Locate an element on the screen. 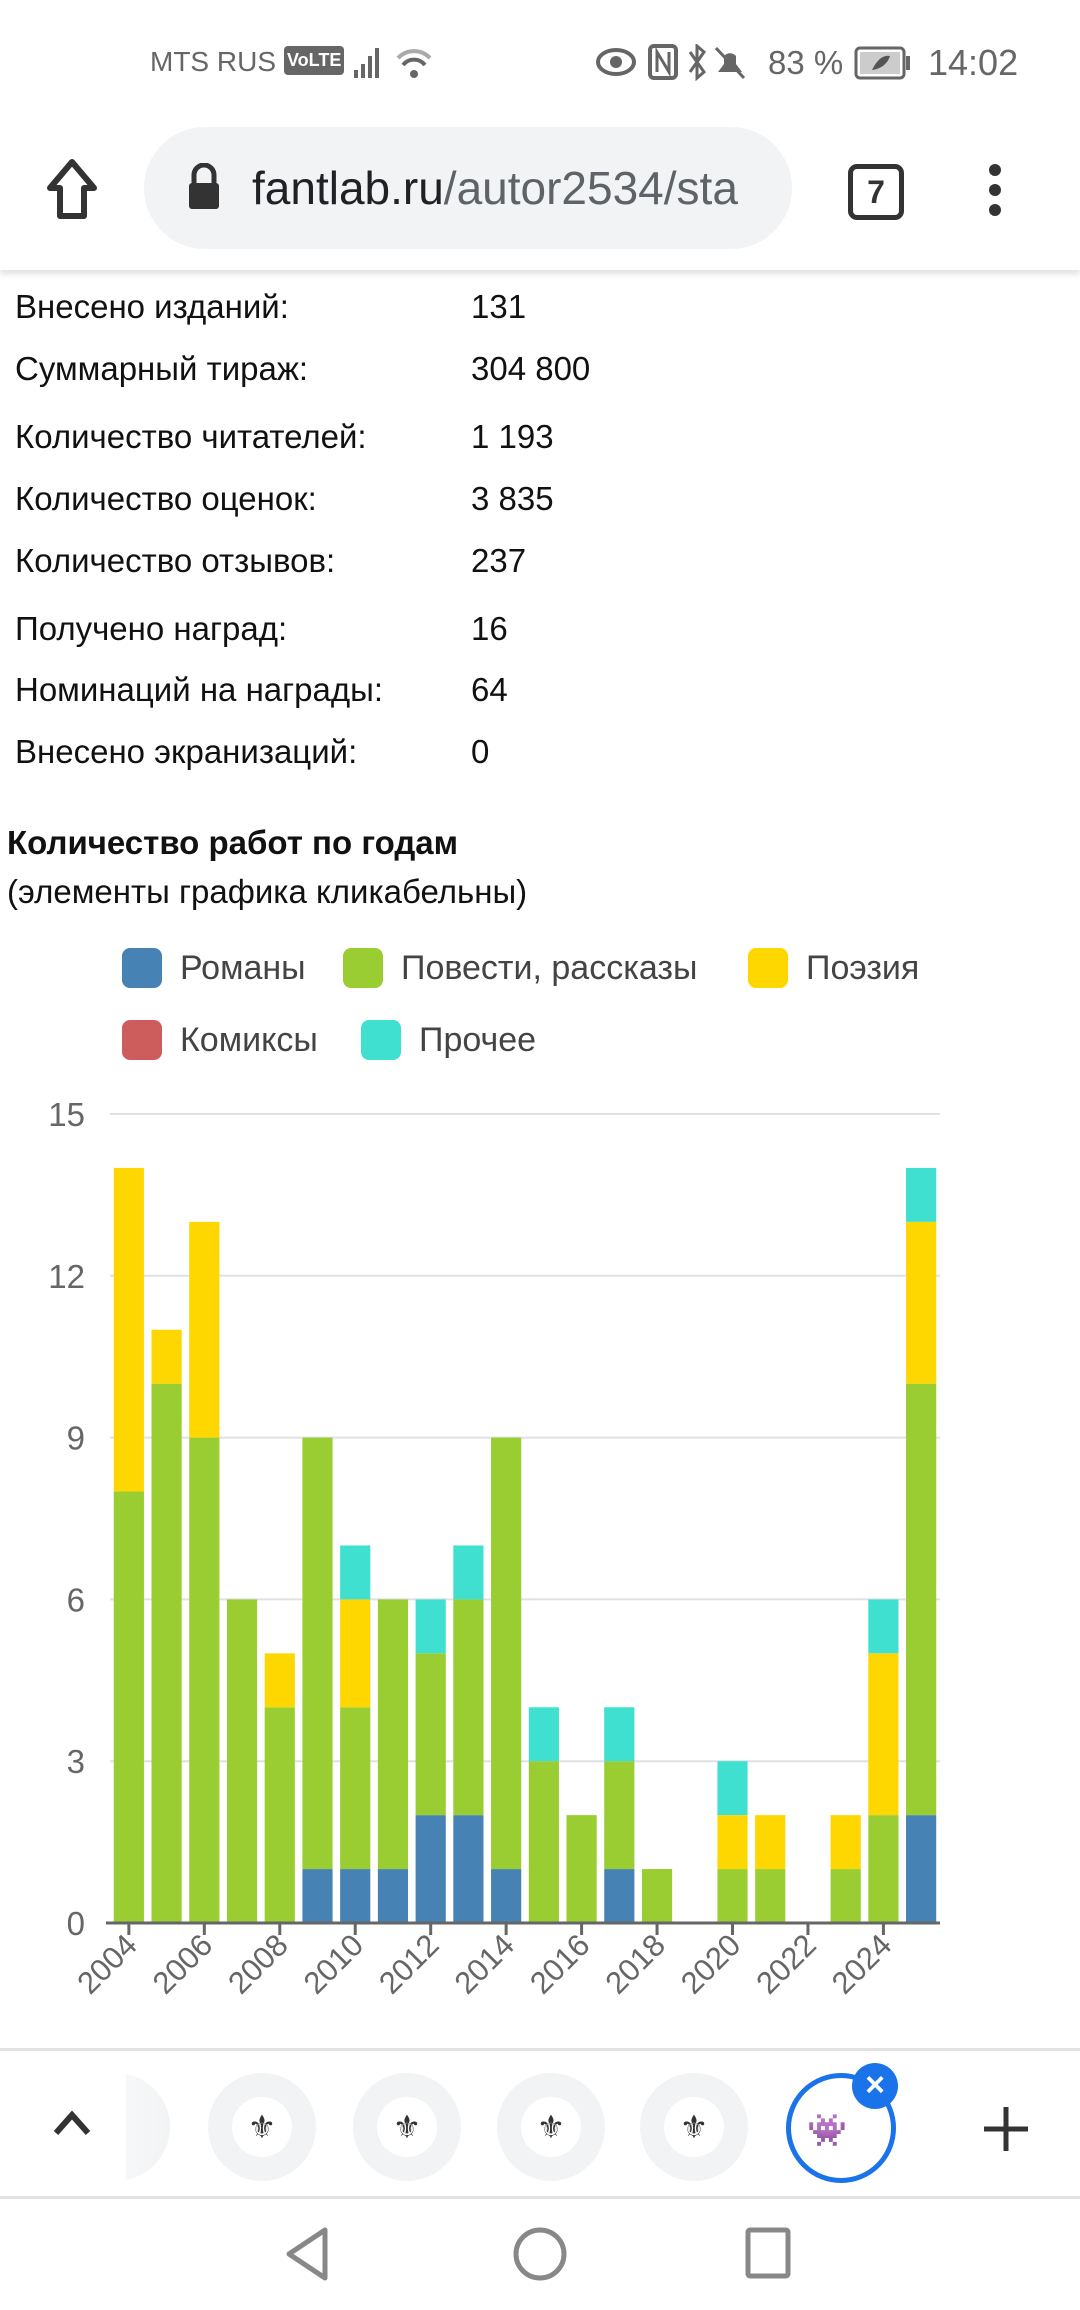  home-nav-icon is located at coordinates (540, 2254).